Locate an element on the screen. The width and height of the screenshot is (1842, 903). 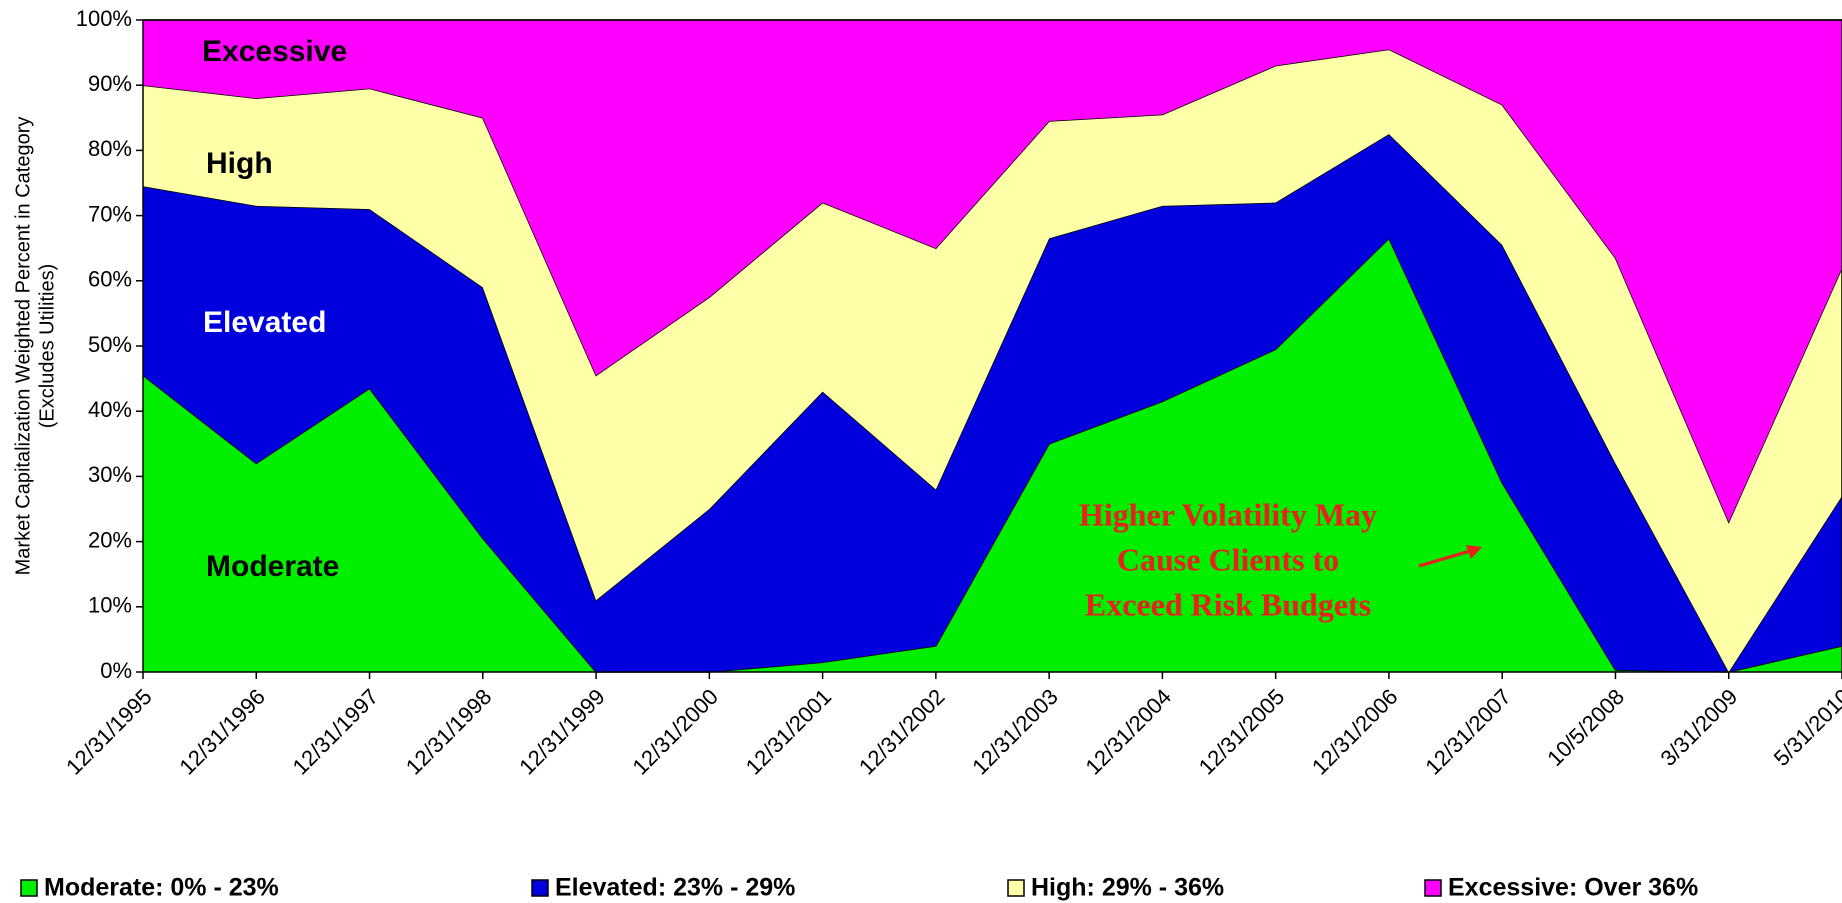
area-label: Elevated is located at coordinates (264, 322).